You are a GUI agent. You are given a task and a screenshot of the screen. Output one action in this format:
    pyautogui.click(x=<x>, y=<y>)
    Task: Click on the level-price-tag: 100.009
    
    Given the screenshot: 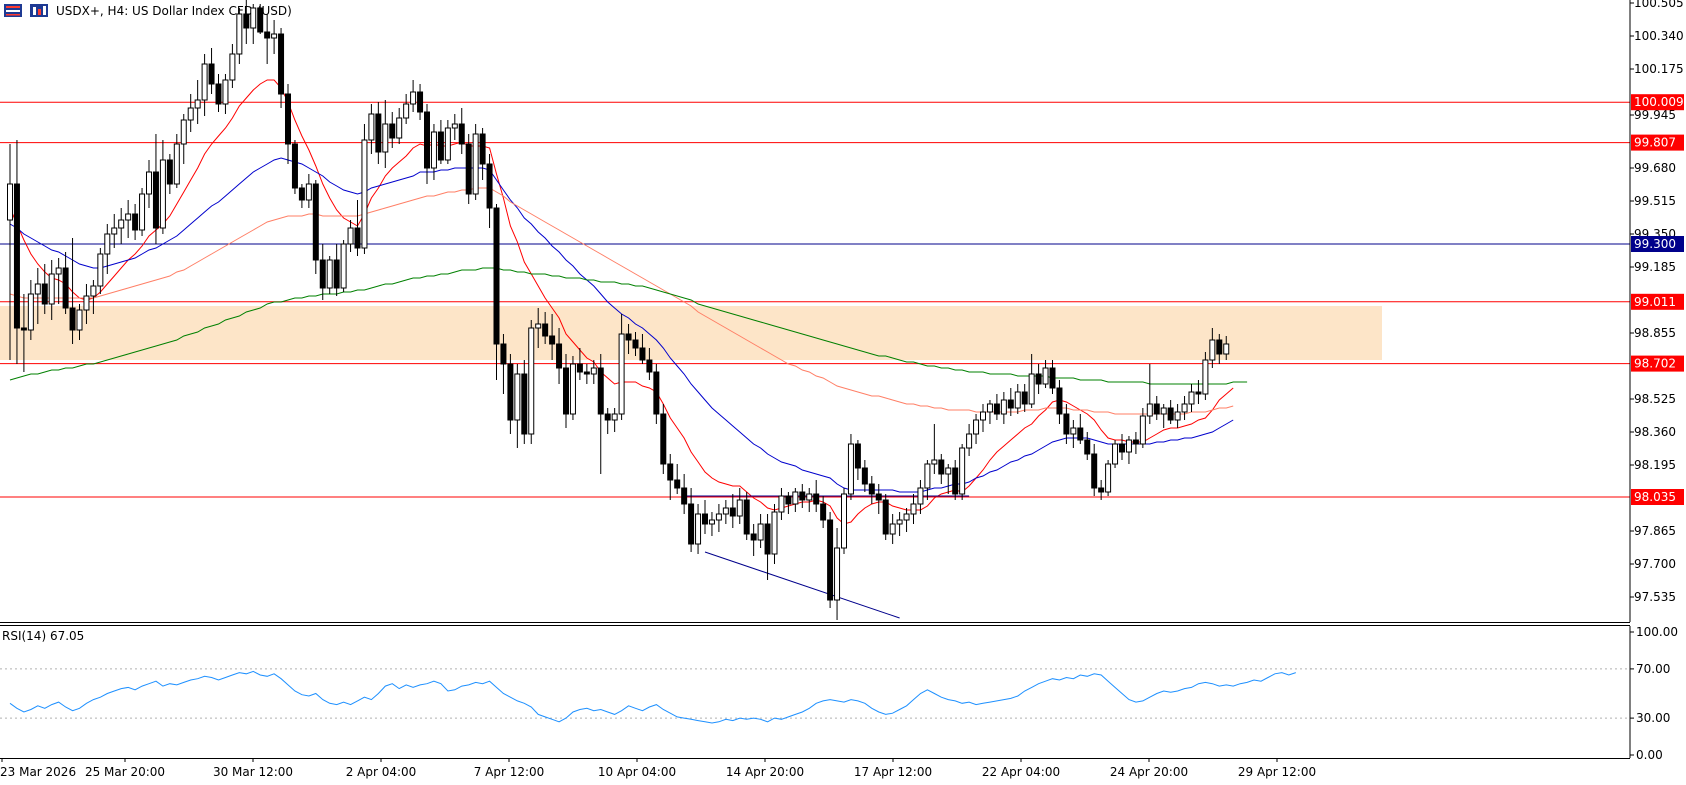 What is the action you would take?
    pyautogui.click(x=1657, y=102)
    